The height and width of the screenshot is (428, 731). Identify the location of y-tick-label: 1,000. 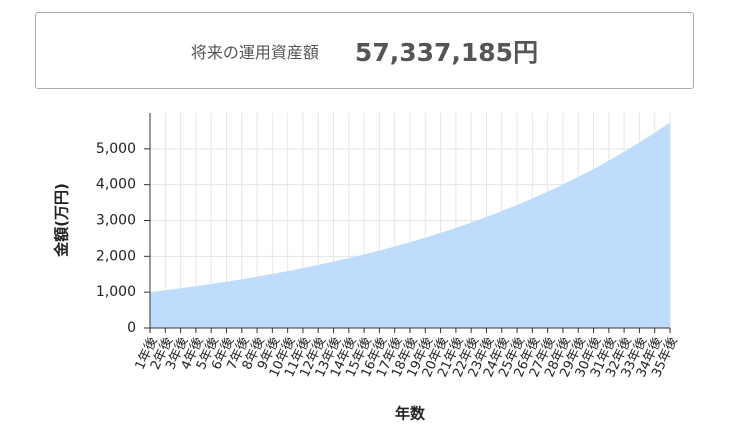
(116, 292).